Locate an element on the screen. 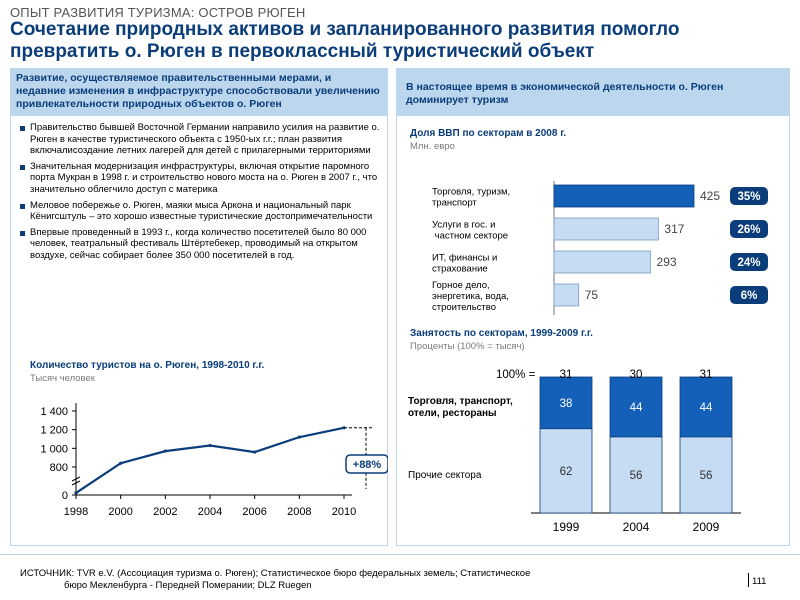  gdp-value-label: 293 is located at coordinates (667, 262).